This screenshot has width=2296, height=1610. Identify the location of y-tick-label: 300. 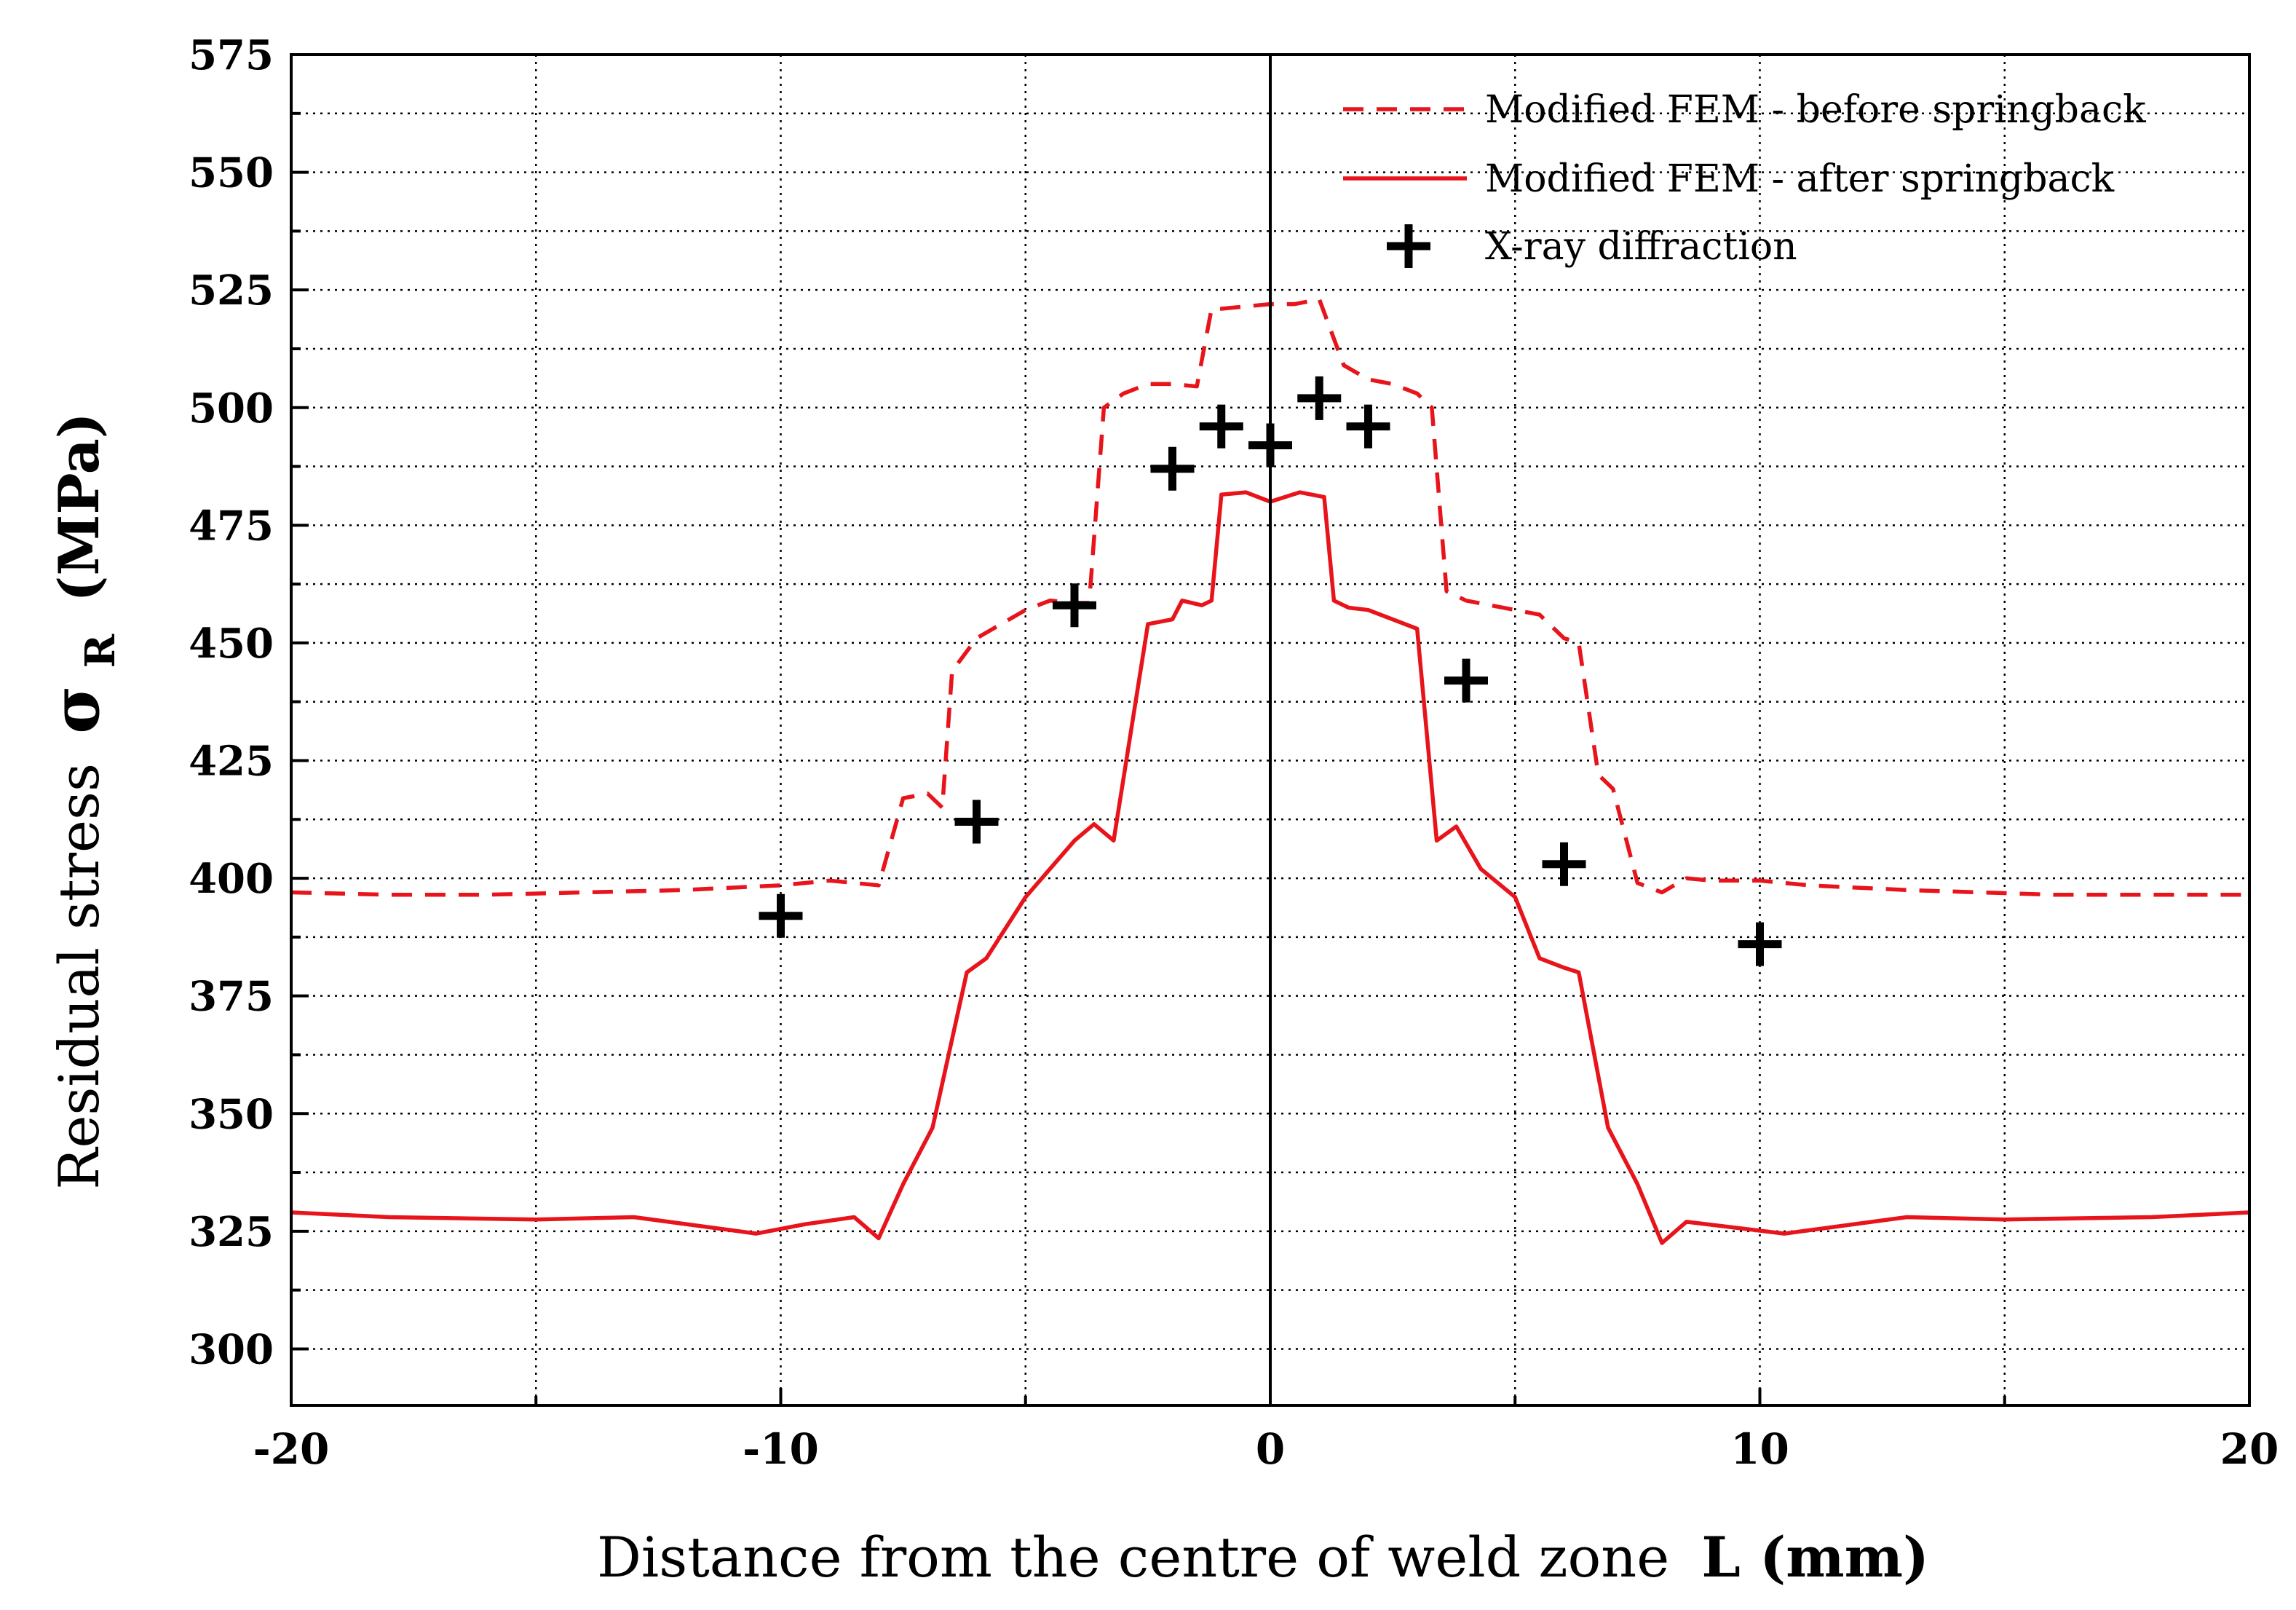
(232, 1349).